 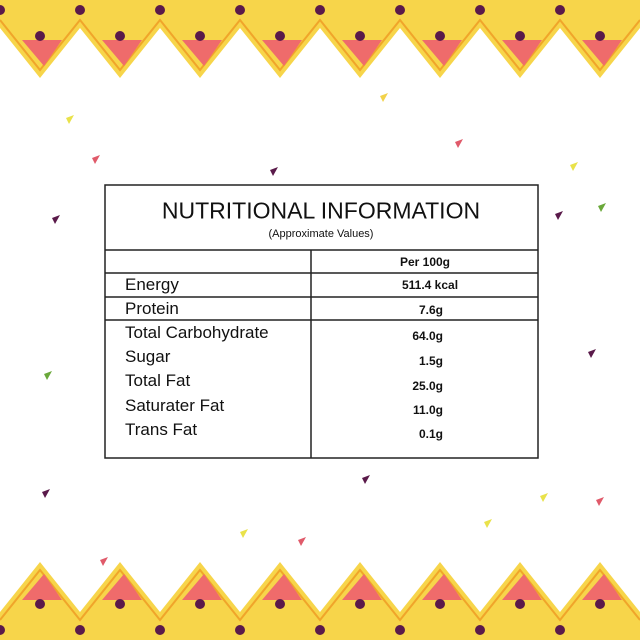 I want to click on subtitle: (Approximate Values), so click(x=321, y=234).